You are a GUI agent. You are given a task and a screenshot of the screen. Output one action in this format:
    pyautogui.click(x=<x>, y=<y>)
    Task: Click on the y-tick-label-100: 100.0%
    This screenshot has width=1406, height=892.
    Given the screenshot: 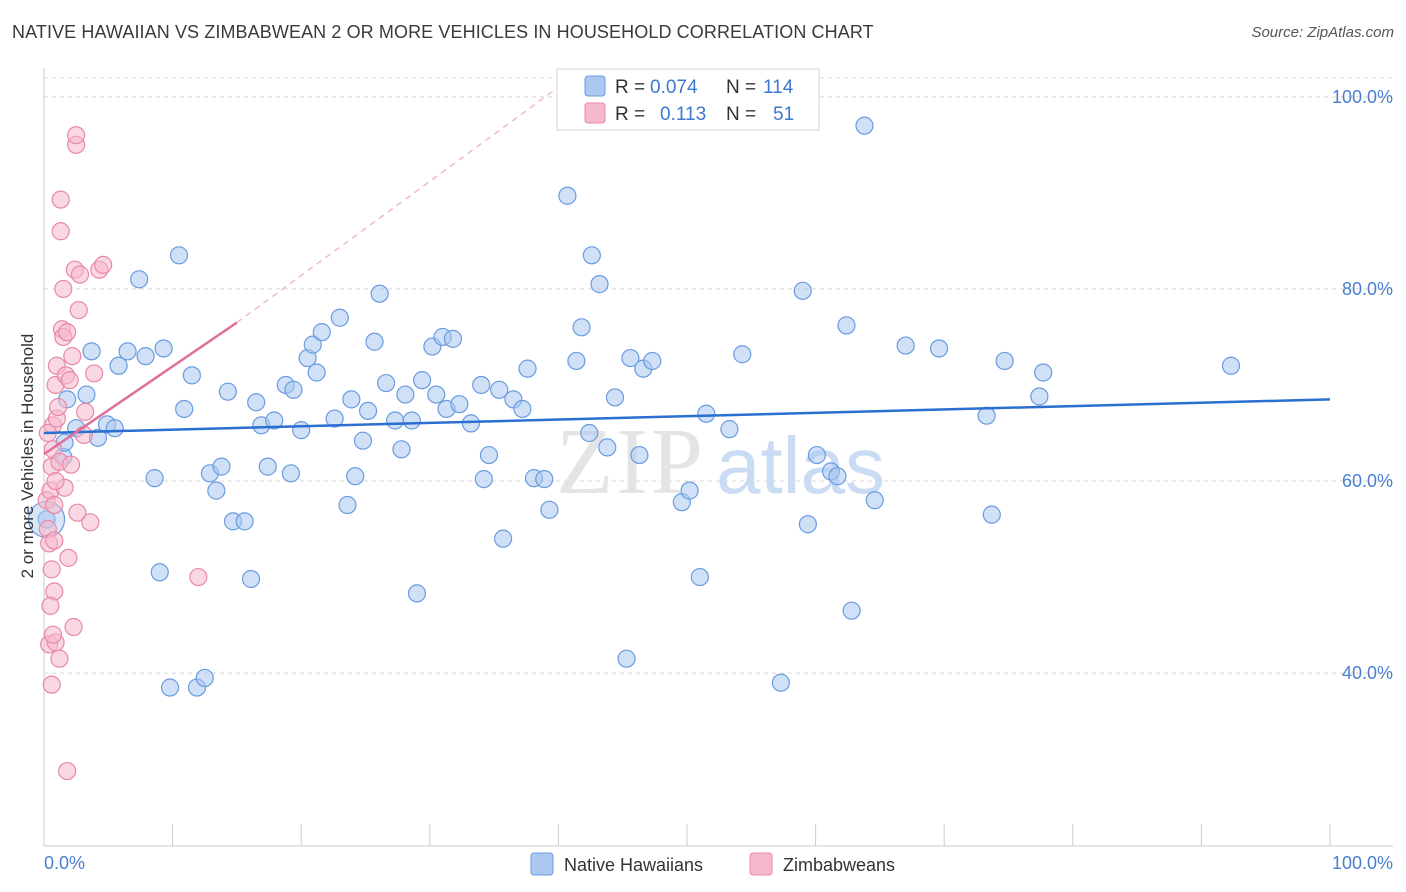 What is the action you would take?
    pyautogui.click(x=1362, y=97)
    